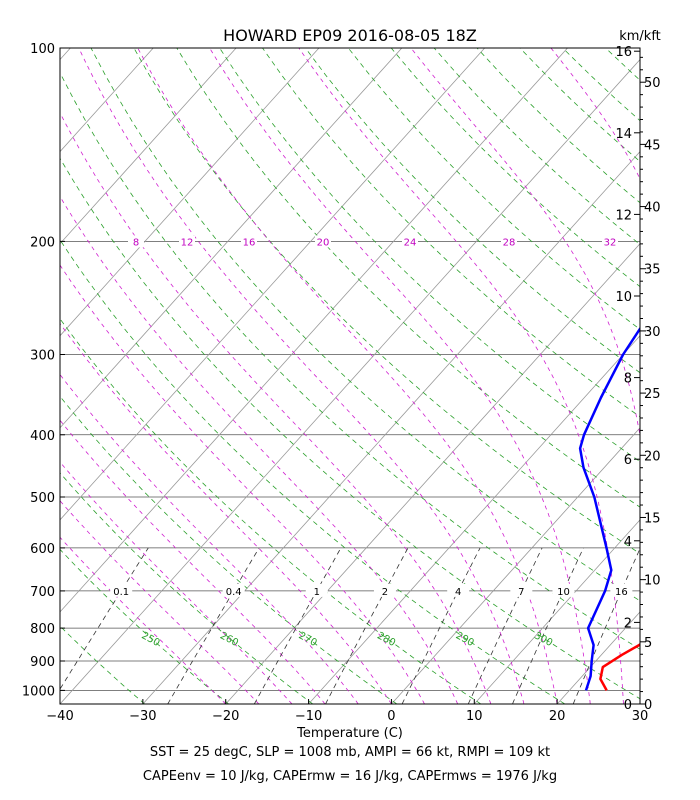  What do you see at coordinates (465, 639) in the screenshot?
I see `theta-label: 290` at bounding box center [465, 639].